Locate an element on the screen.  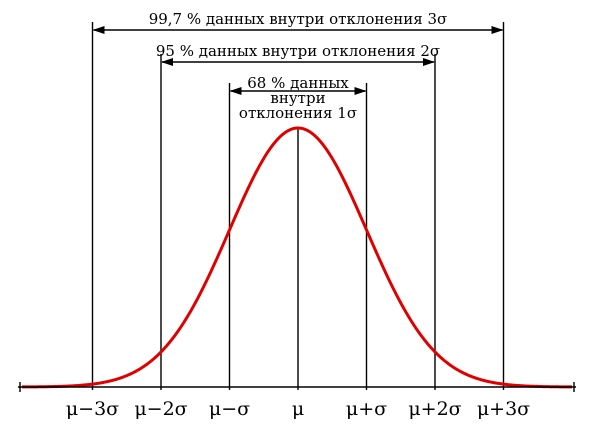
tick-label: μ+σ is located at coordinates (366, 409).